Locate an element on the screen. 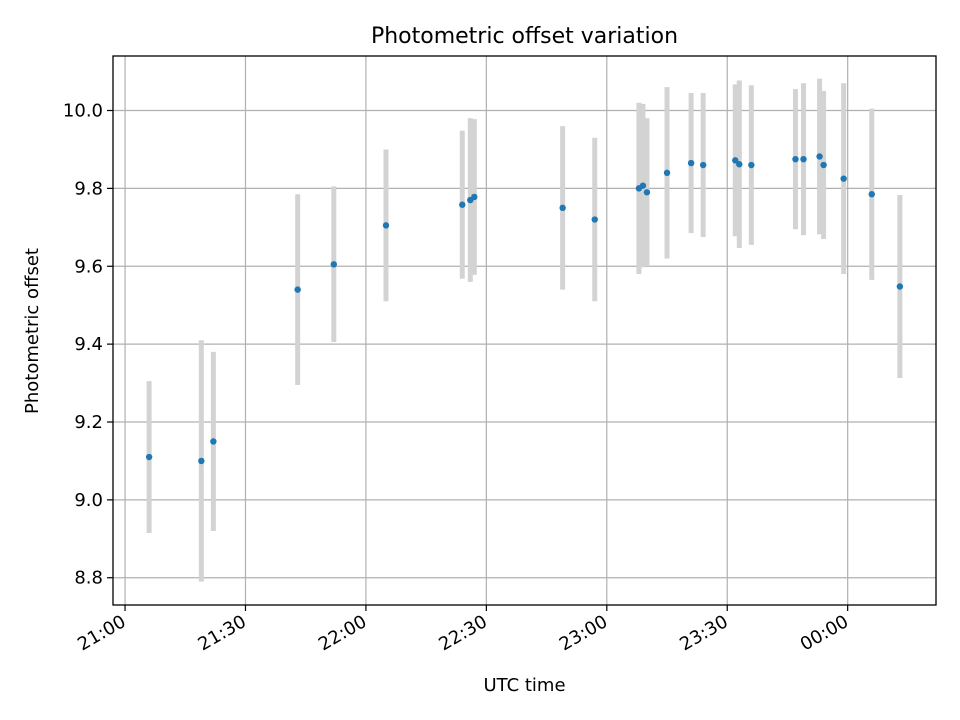 This screenshot has height=720, width=960. y-tick-label: 8.8 is located at coordinates (88, 578).